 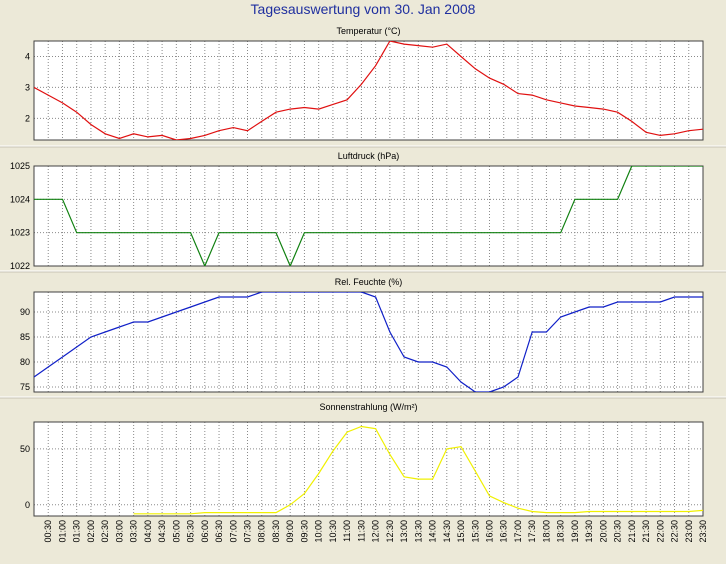 I want to click on x-tick-label: 15:00, so click(x=461, y=531).